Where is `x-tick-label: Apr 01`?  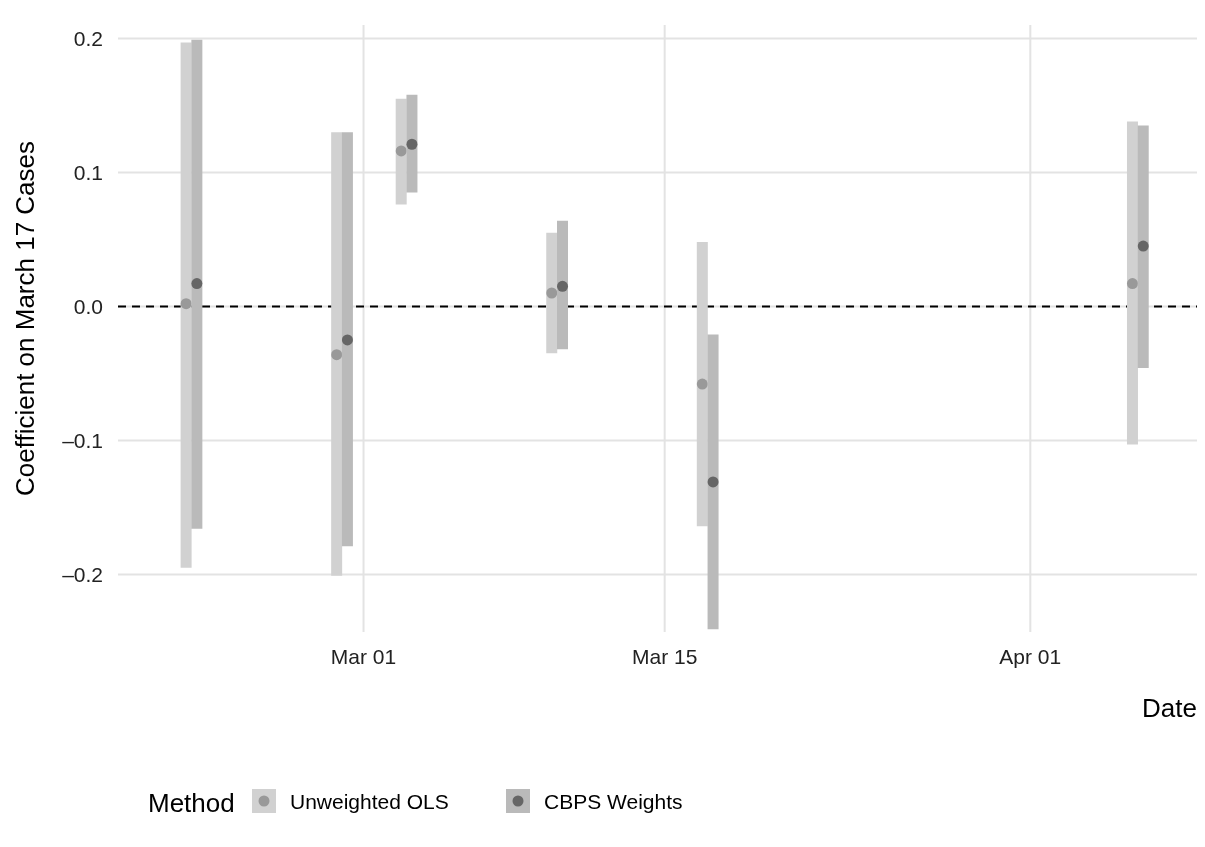
x-tick-label: Apr 01 is located at coordinates (1030, 656).